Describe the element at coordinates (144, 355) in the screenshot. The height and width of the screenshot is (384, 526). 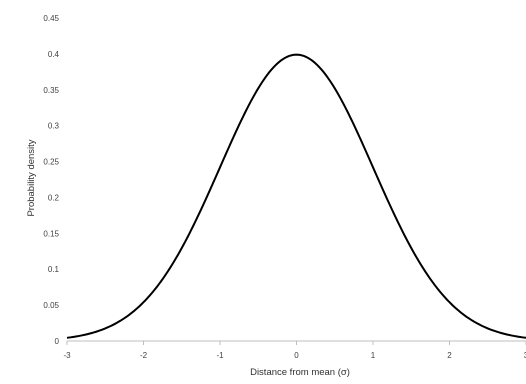
I see `x-tick-label: -2` at that location.